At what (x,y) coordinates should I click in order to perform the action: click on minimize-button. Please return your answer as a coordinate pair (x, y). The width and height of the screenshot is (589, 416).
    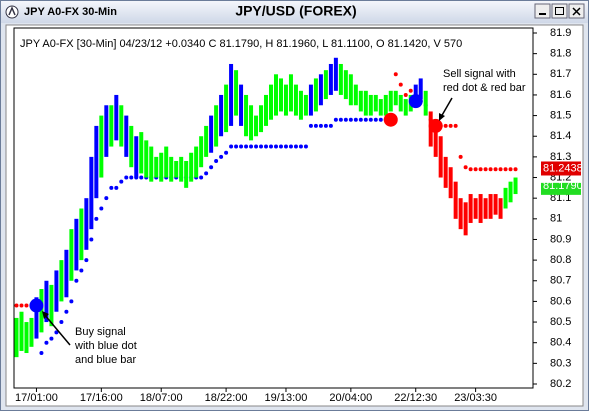
    Looking at the image, I should click on (542, 11).